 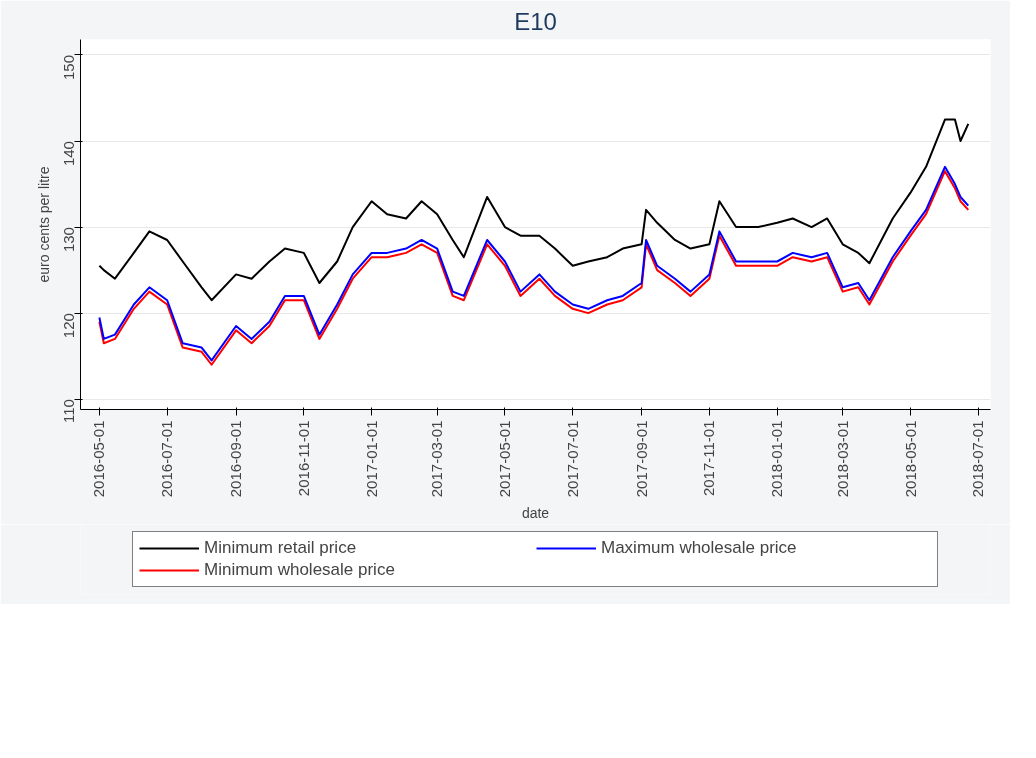 What do you see at coordinates (300, 570) in the screenshot?
I see `legend-label: Minimum wholesale price` at bounding box center [300, 570].